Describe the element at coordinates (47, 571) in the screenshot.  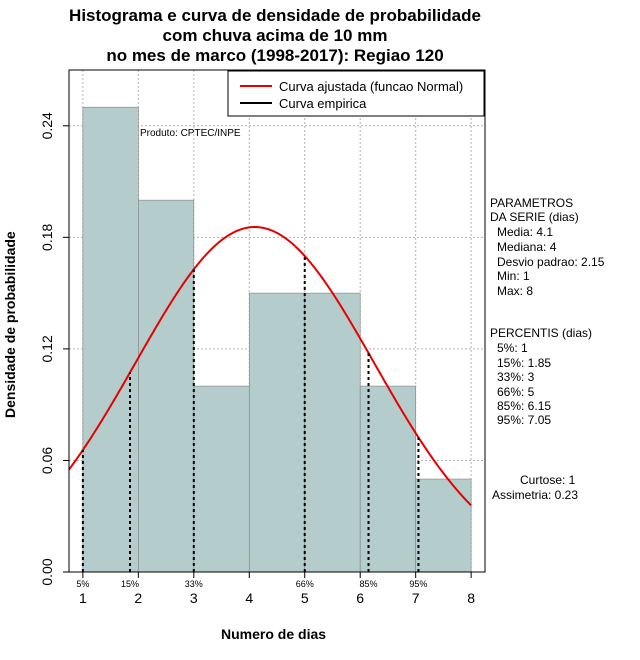
I see `y-tick-label: 0.00` at that location.